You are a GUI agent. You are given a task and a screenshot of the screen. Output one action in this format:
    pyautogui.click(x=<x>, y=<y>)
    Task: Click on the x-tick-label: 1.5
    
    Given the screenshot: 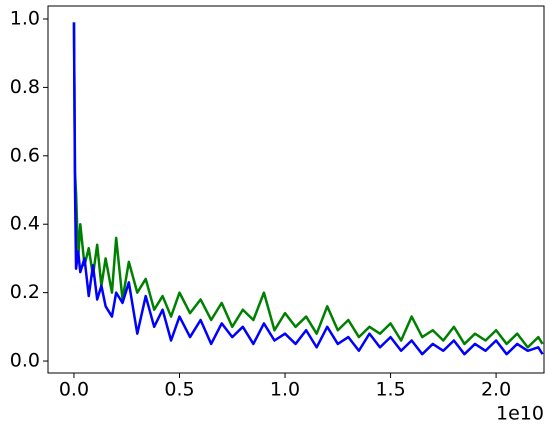 What is the action you would take?
    pyautogui.click(x=390, y=390)
    